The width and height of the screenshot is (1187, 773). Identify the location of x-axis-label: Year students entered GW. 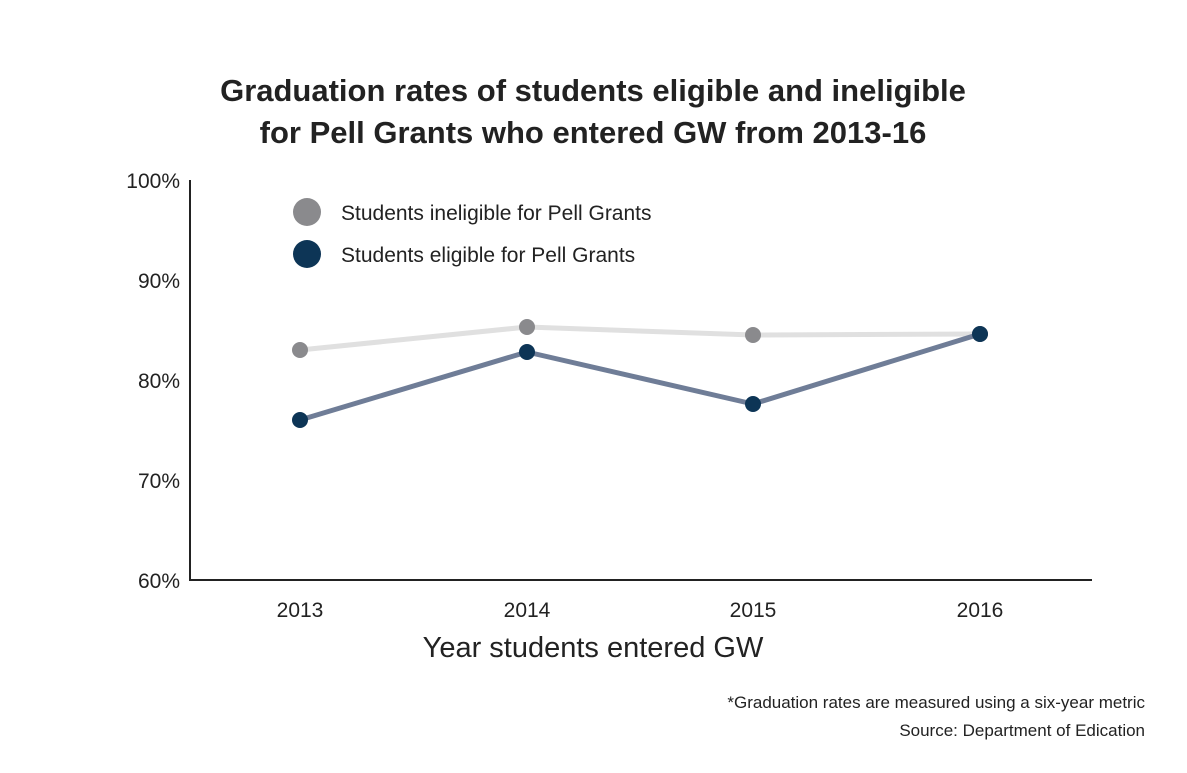
(593, 648).